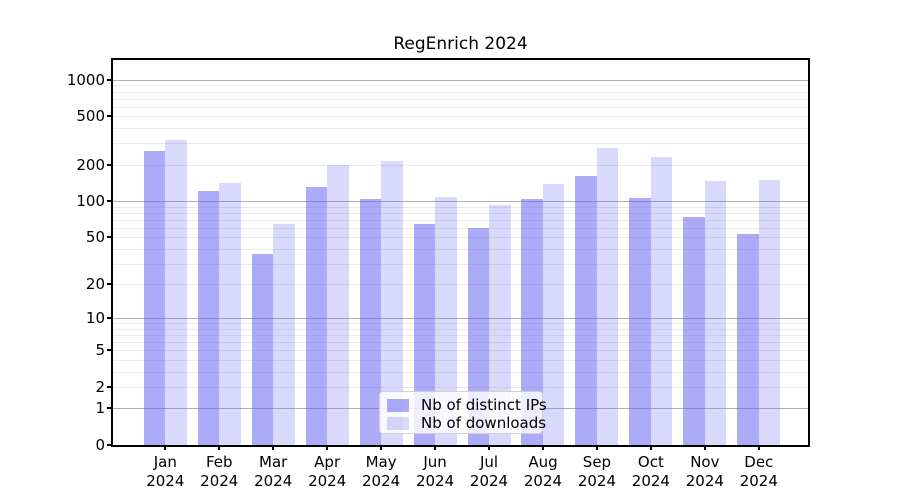 The image size is (900, 500). Describe the element at coordinates (95, 318) in the screenshot. I see `y-tick-label: 10` at that location.